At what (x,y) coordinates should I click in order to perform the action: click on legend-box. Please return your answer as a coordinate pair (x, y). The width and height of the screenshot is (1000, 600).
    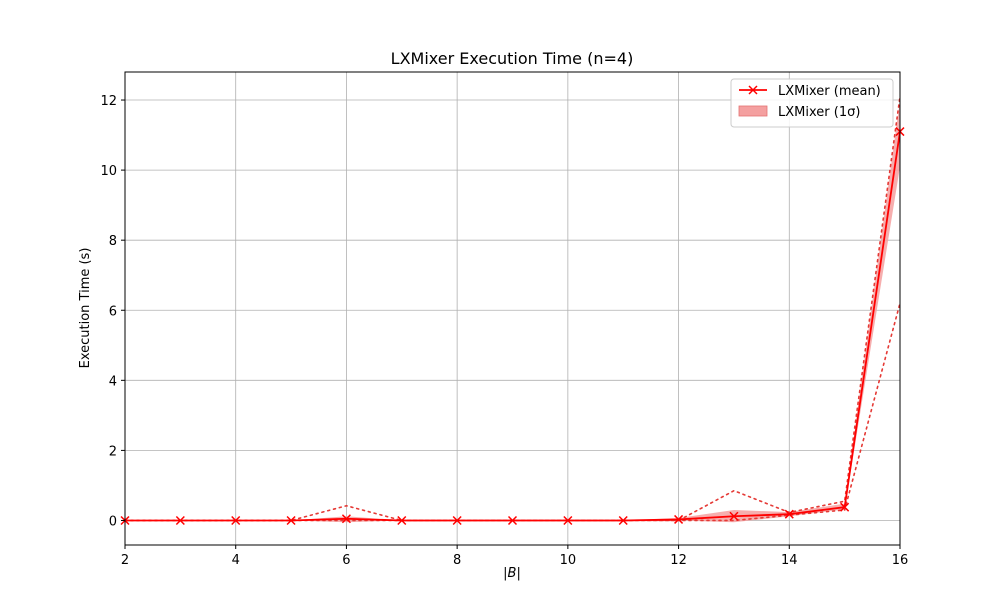
    Looking at the image, I should click on (812, 103).